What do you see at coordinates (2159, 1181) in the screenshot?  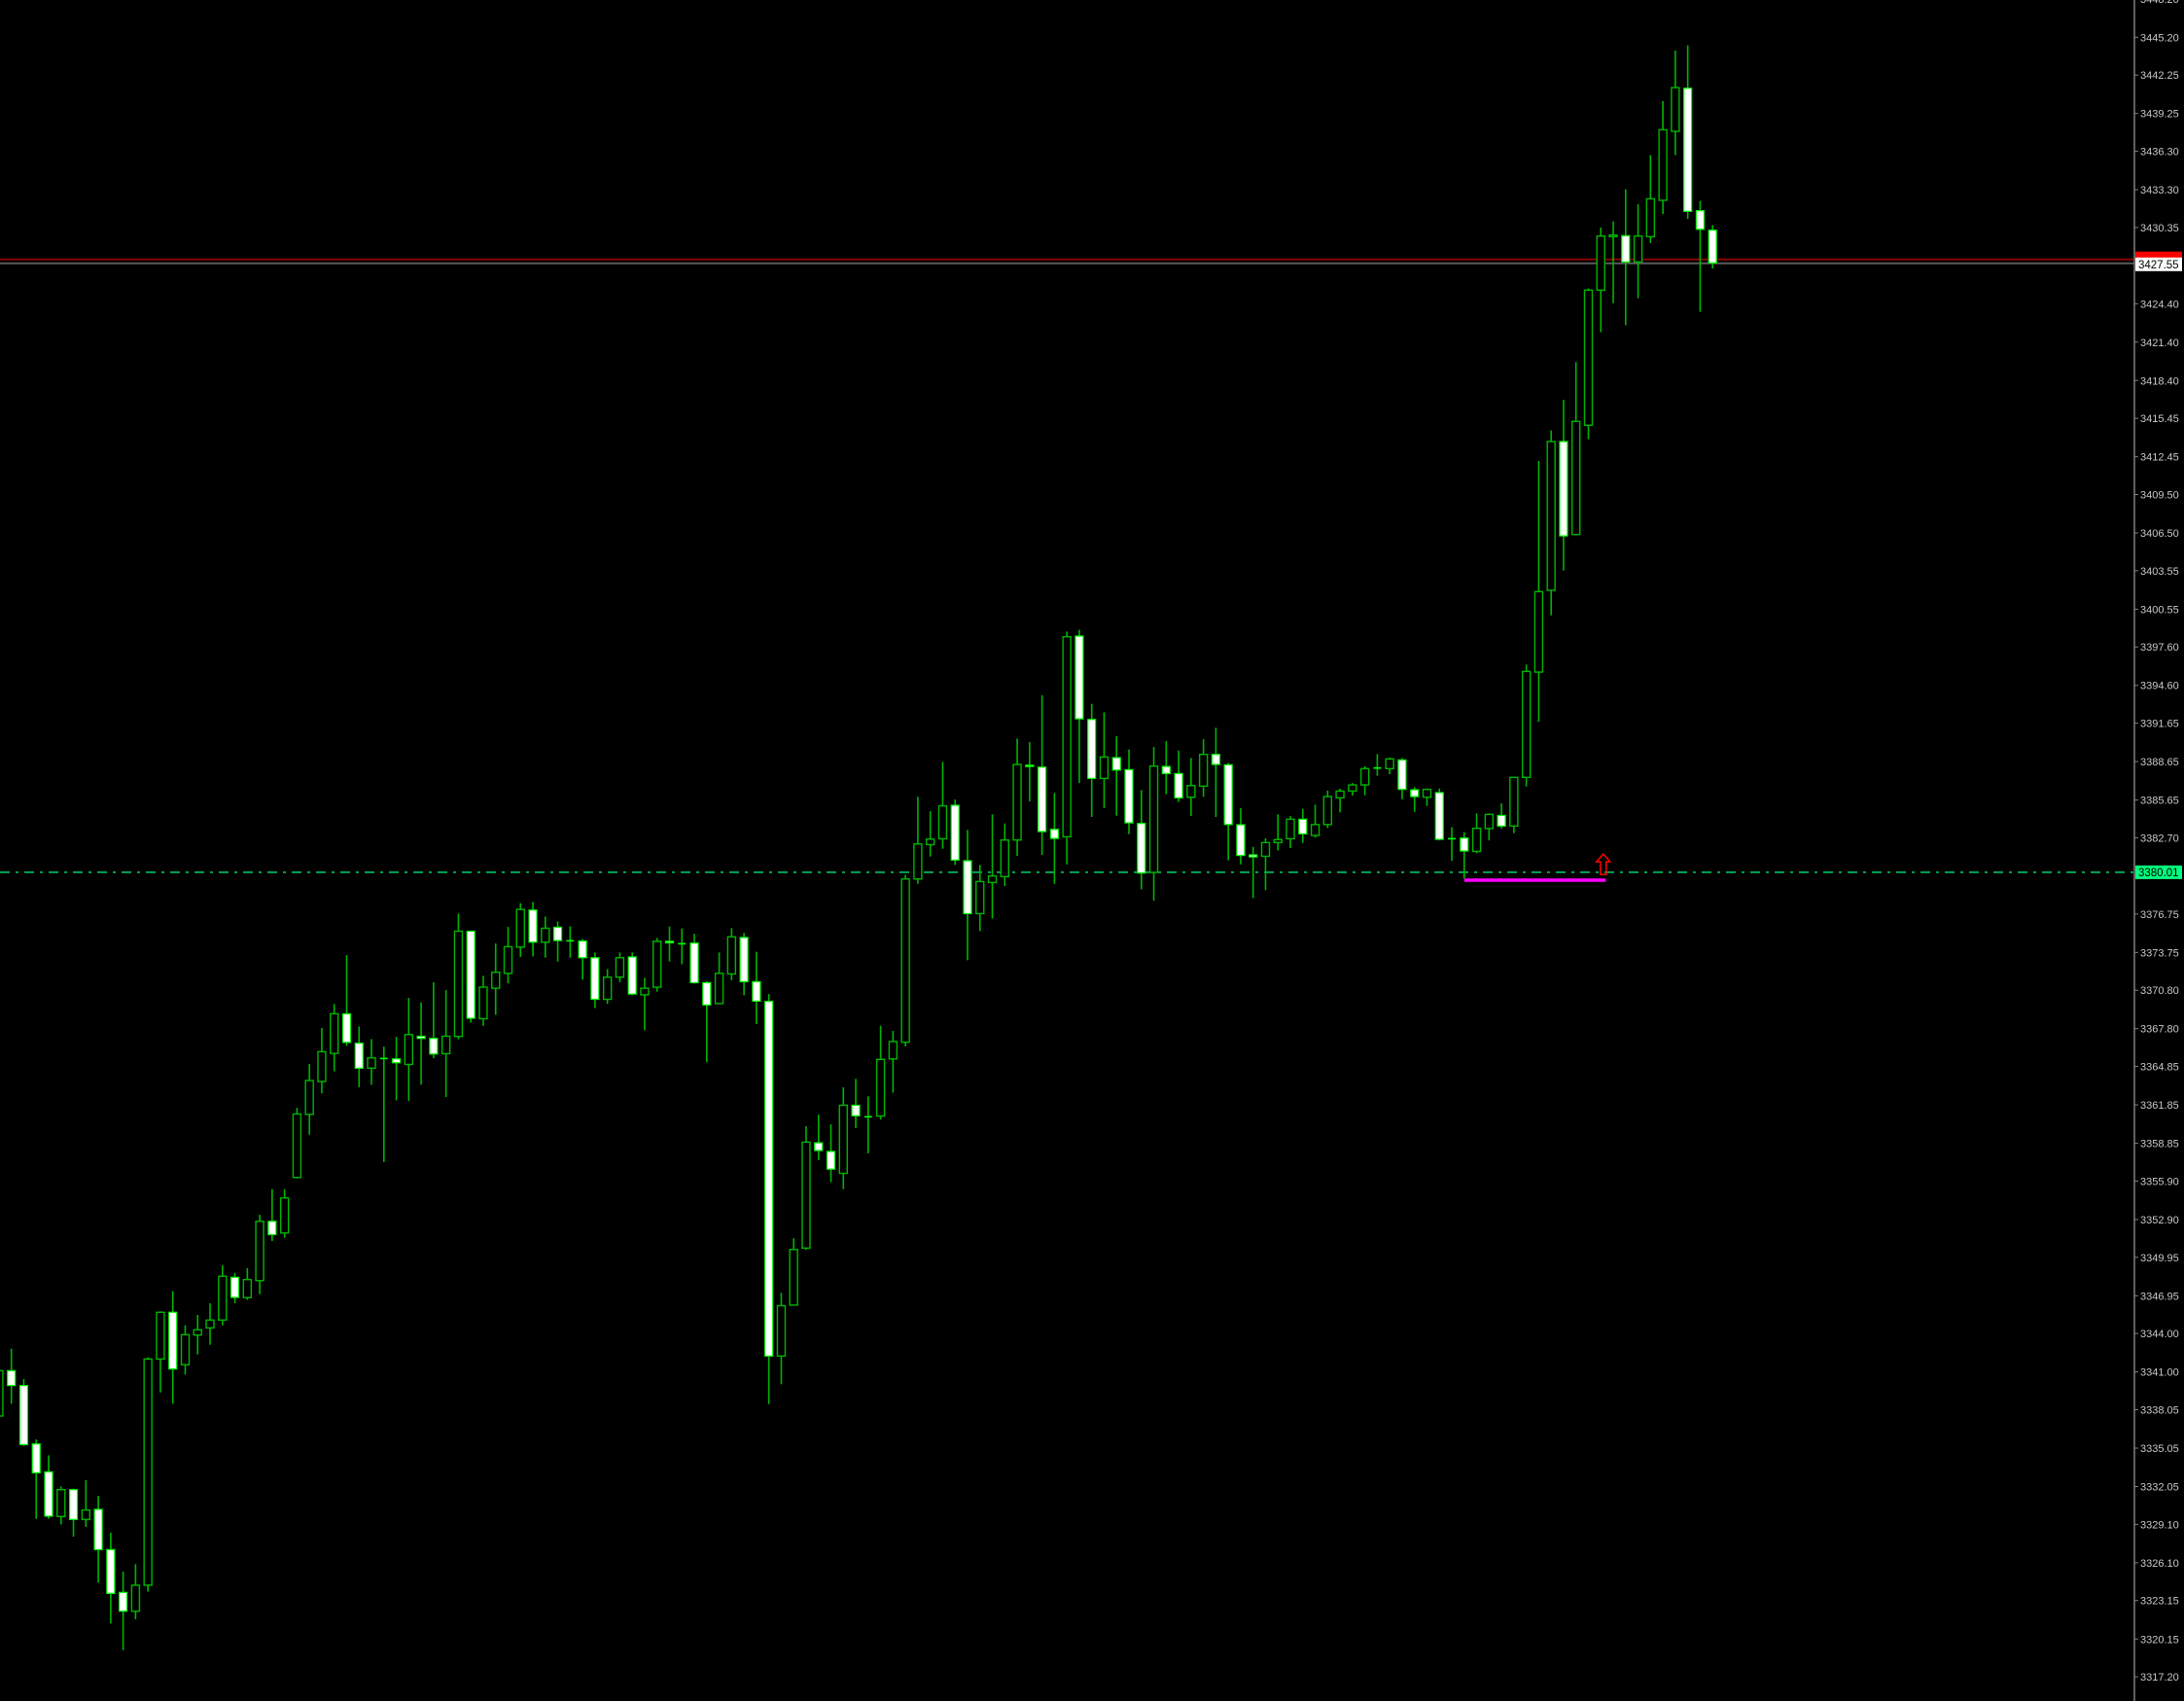 I see `y-tick-label: 3355.90` at bounding box center [2159, 1181].